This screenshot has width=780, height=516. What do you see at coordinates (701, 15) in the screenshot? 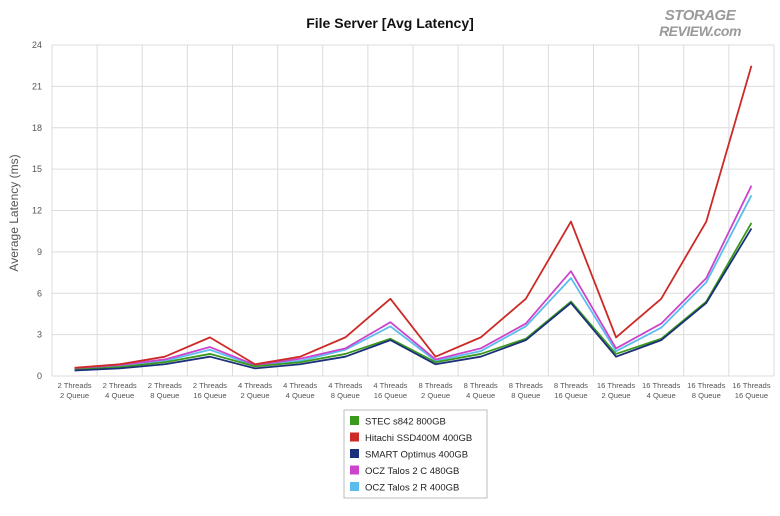
I see `logo-line-1: STORAGE` at bounding box center [701, 15].